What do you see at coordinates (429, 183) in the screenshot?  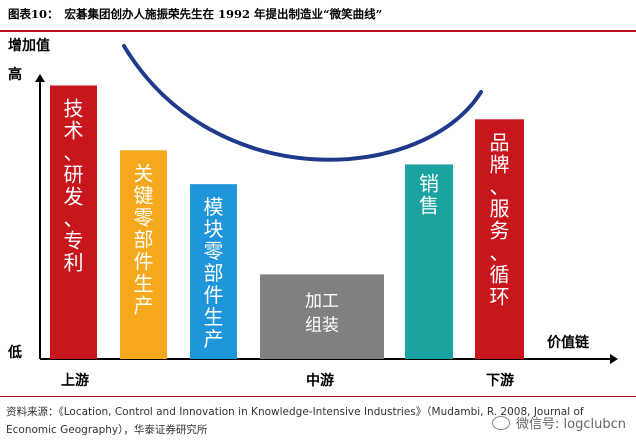 I see `bar-label: 销` at bounding box center [429, 183].